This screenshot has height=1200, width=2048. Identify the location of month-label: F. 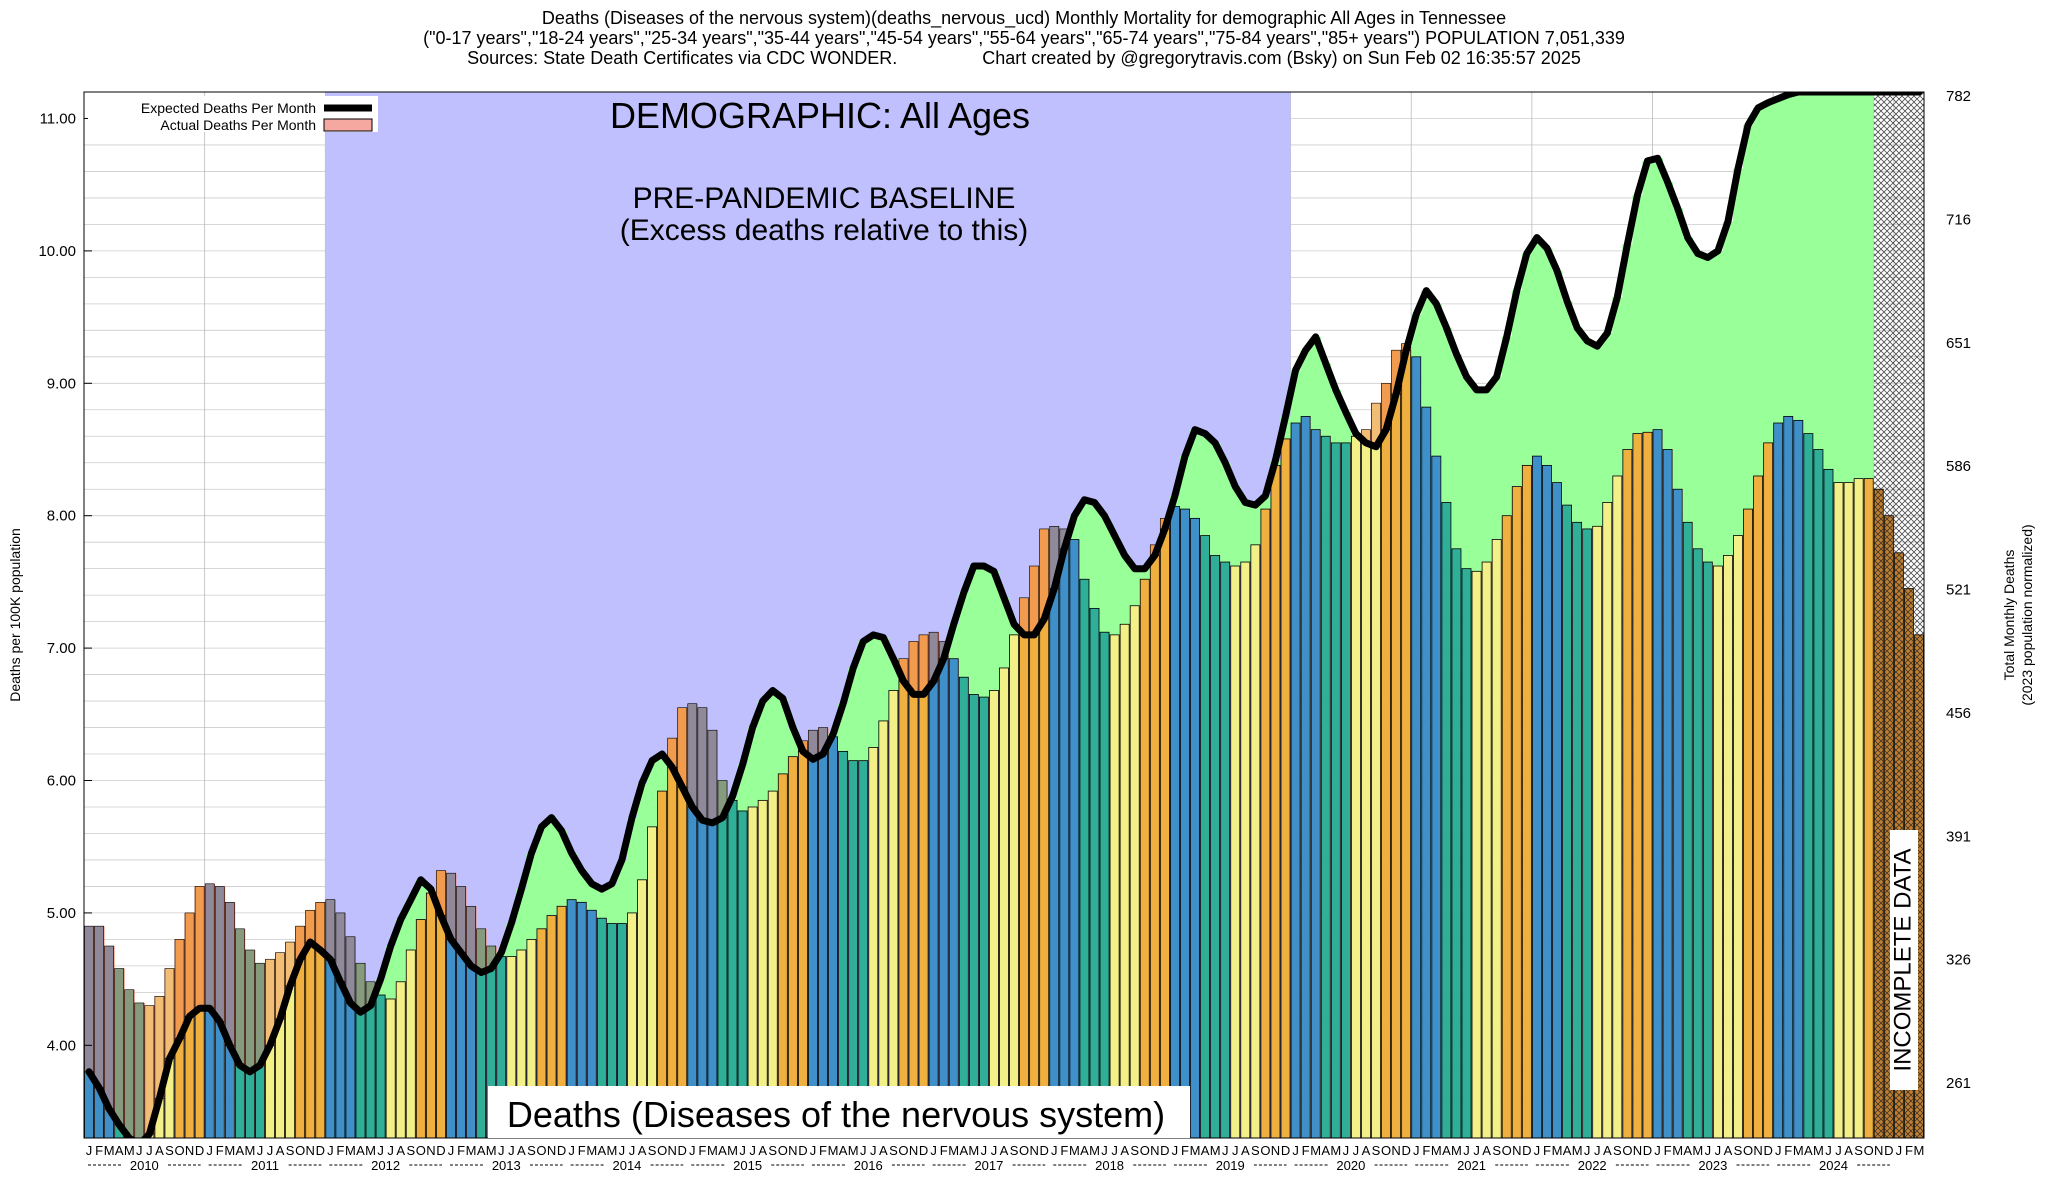
(99, 1150).